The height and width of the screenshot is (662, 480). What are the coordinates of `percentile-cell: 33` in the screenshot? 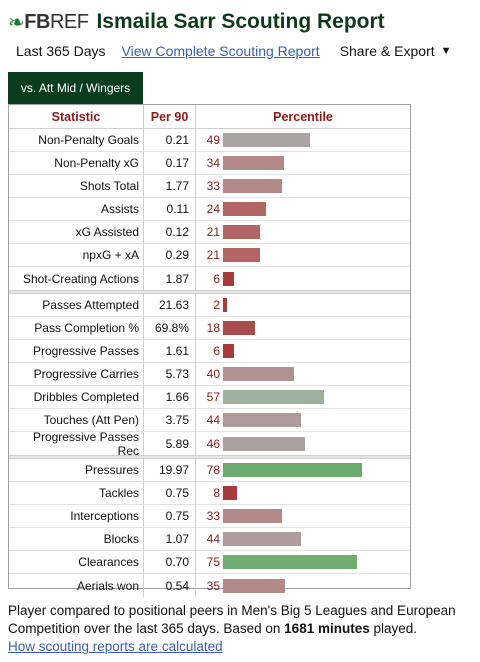 It's located at (303, 516).